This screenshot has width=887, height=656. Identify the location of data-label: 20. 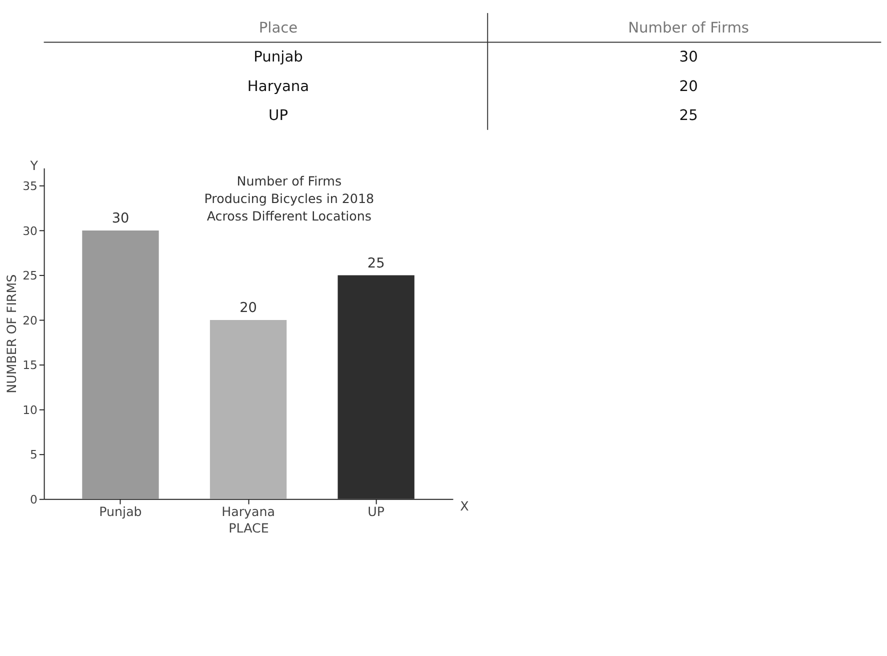
(248, 308).